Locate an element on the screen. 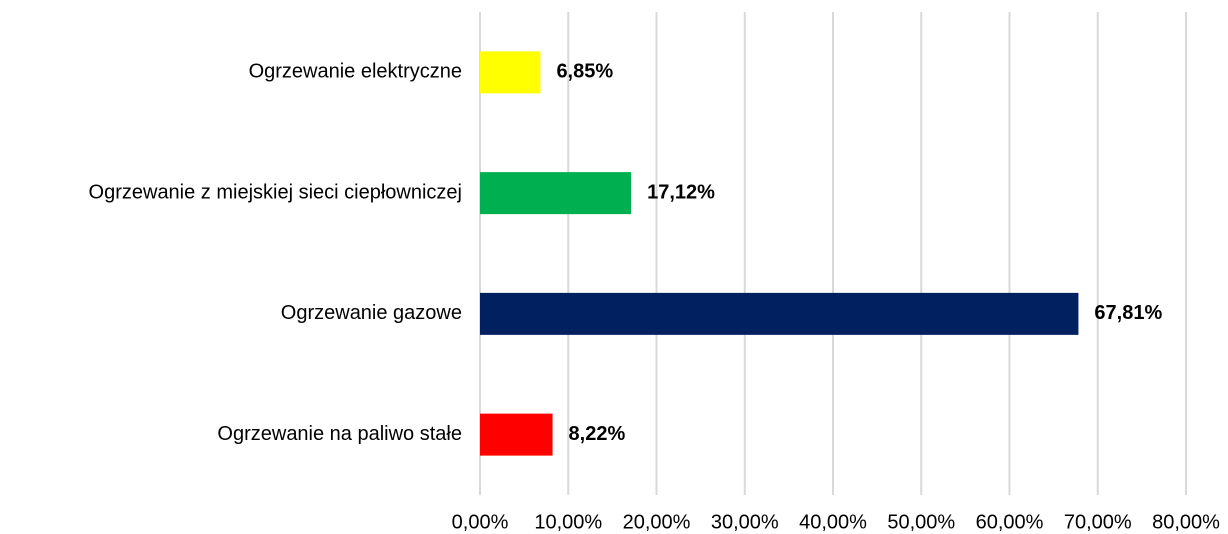  x-tick-label: 0,00% is located at coordinates (480, 522).